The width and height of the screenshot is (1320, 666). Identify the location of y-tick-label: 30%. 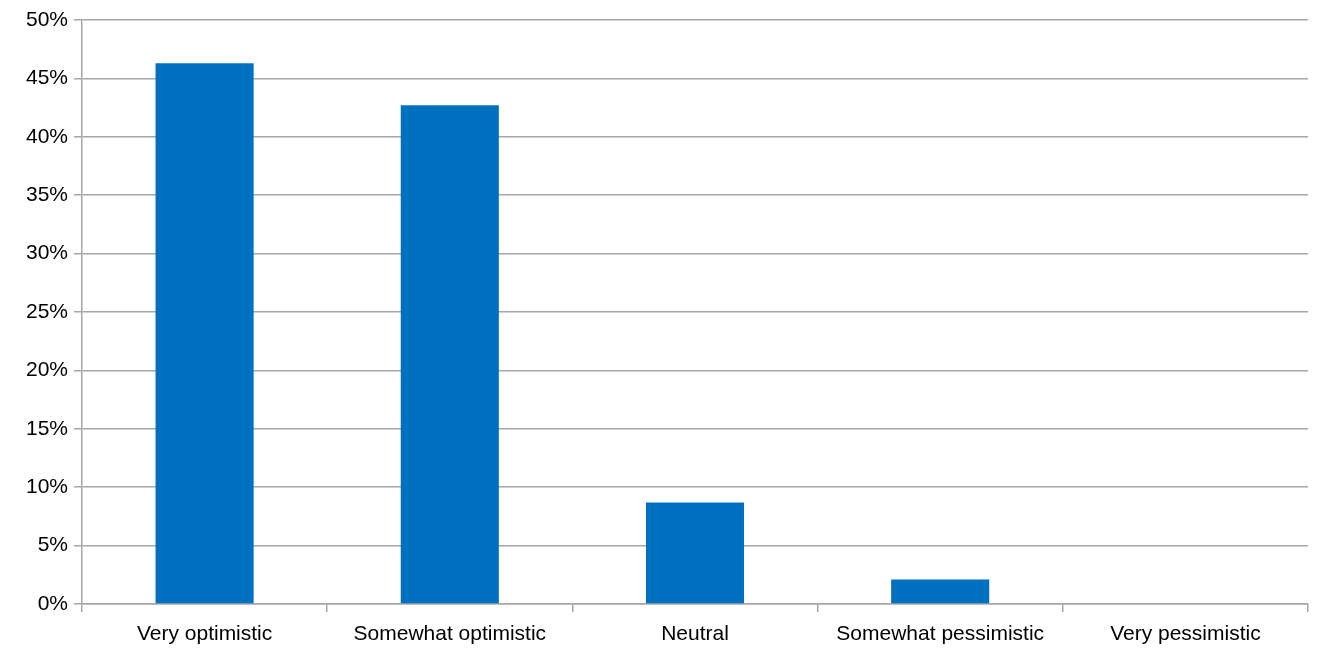
(46, 252).